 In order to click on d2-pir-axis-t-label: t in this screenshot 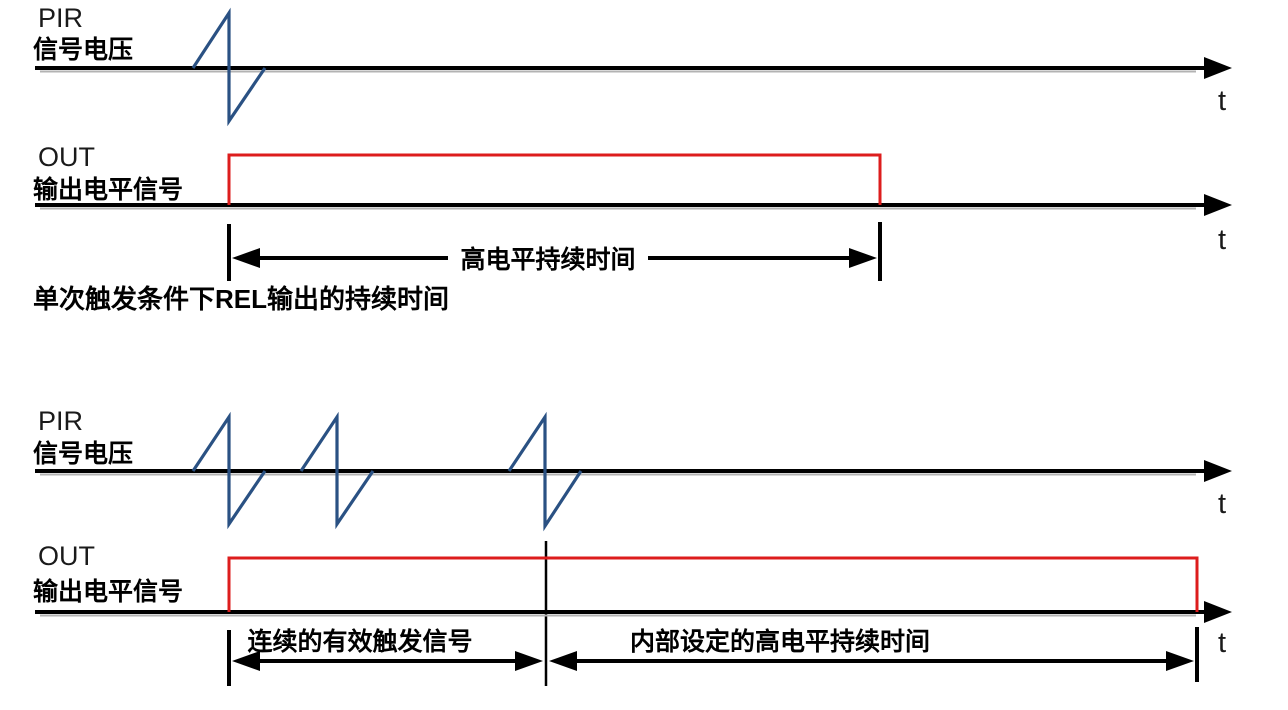, I will do `click(1222, 504)`.